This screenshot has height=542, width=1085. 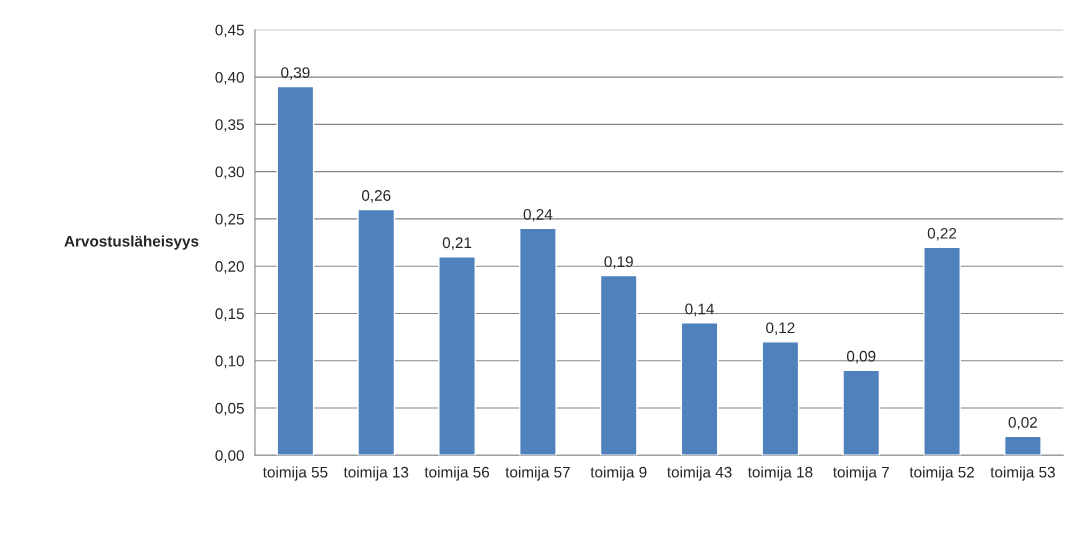 What do you see at coordinates (229, 125) in the screenshot?
I see `y-tick-label: 0,35` at bounding box center [229, 125].